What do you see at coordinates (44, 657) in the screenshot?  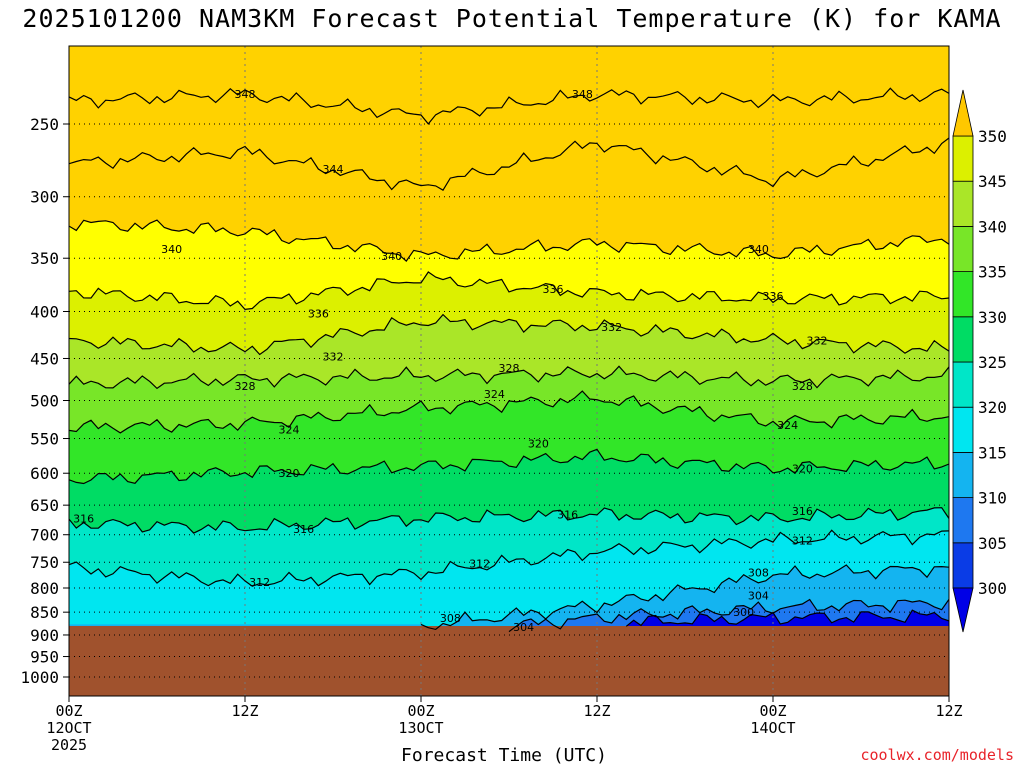 I see `ytick-label-950: 950` at bounding box center [44, 657].